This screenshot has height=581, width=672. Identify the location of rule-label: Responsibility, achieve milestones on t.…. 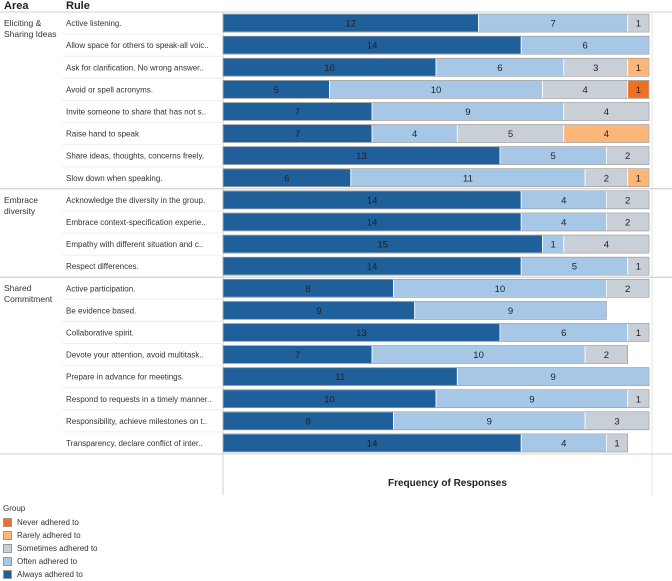
(136, 421).